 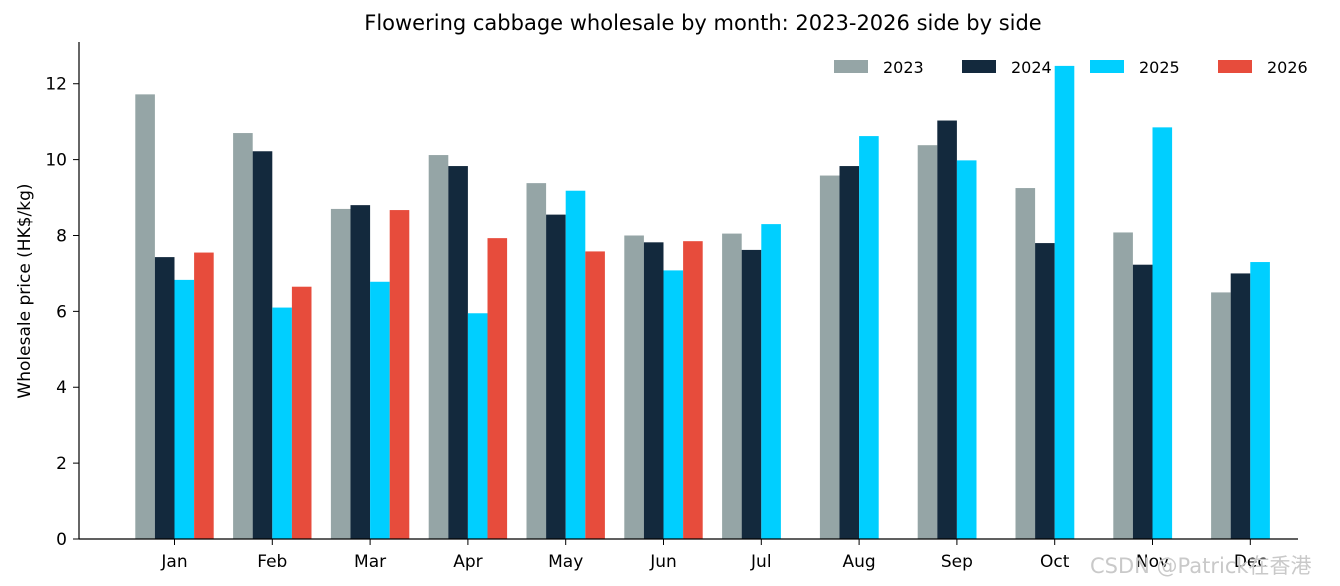 What do you see at coordinates (957, 562) in the screenshot?
I see `x-tick-label-sep: Sep` at bounding box center [957, 562].